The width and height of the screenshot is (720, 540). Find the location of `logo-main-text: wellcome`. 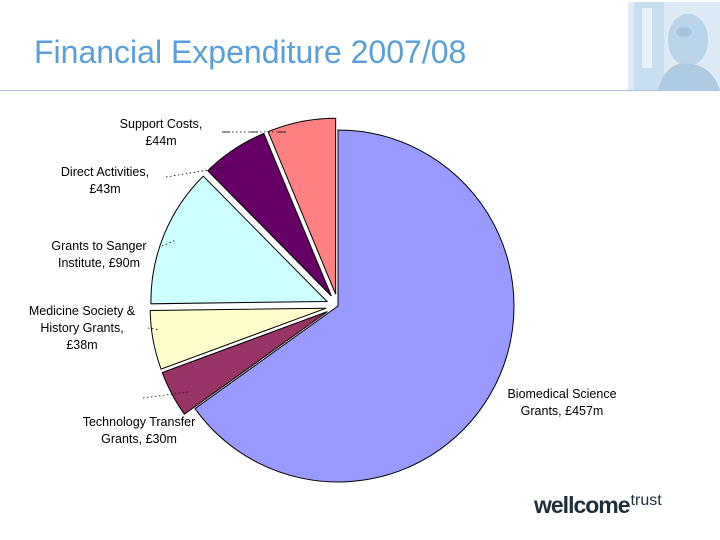

logo-main-text: wellcome is located at coordinates (582, 505).